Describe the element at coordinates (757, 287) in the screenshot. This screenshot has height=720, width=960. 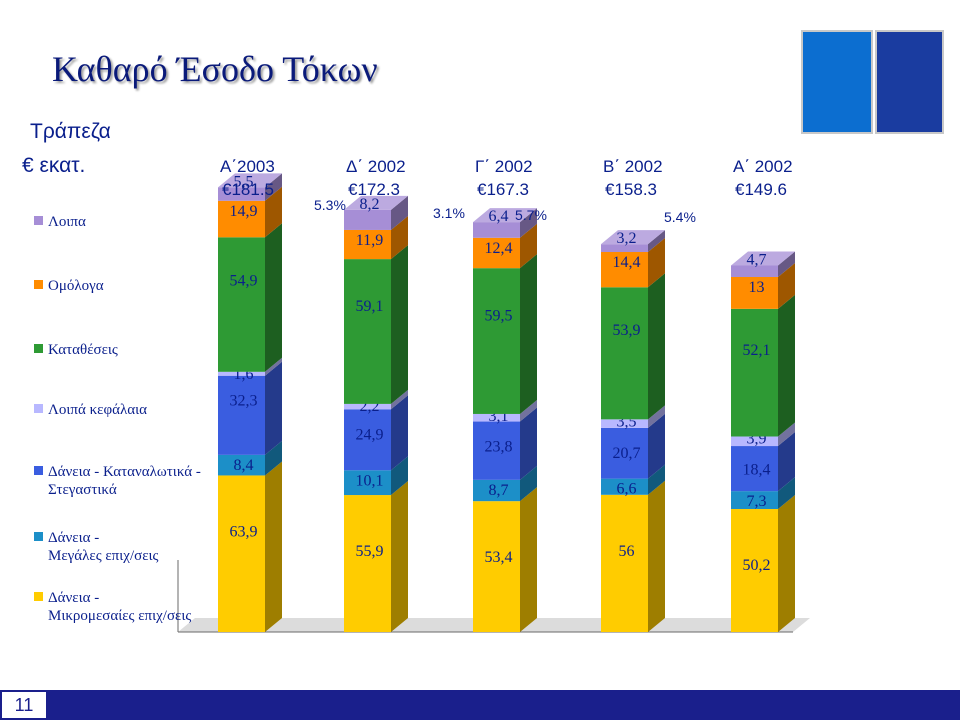
I see `data-label: 13` at that location.